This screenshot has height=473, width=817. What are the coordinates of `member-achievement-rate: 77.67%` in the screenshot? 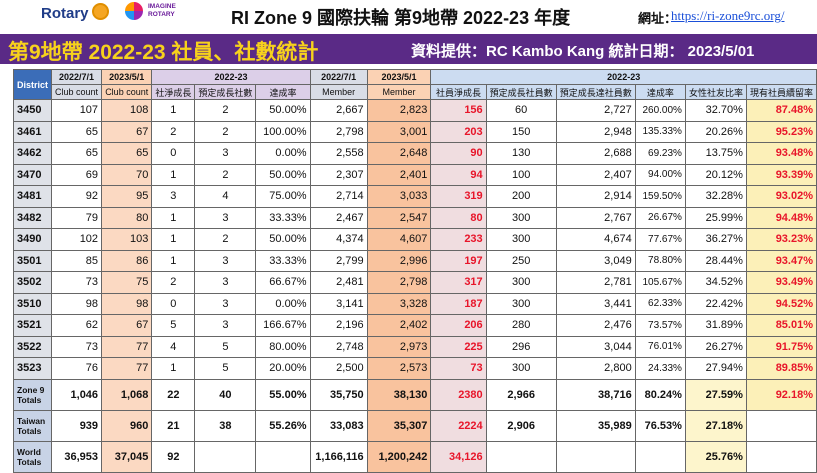 It's located at (660, 239).